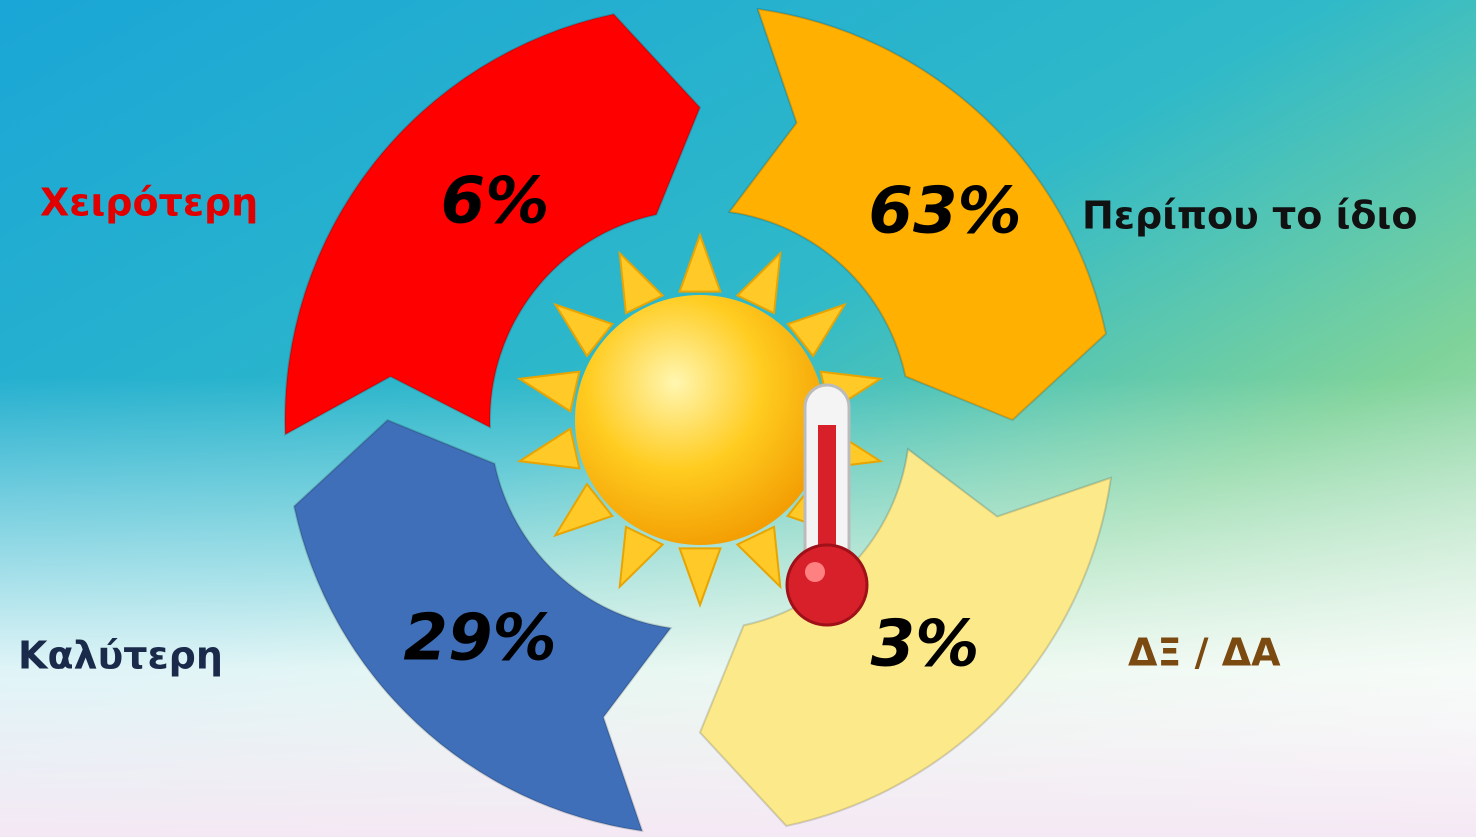 This screenshot has width=1476, height=837. I want to click on segment-label: Χειρότερη, so click(149, 203).